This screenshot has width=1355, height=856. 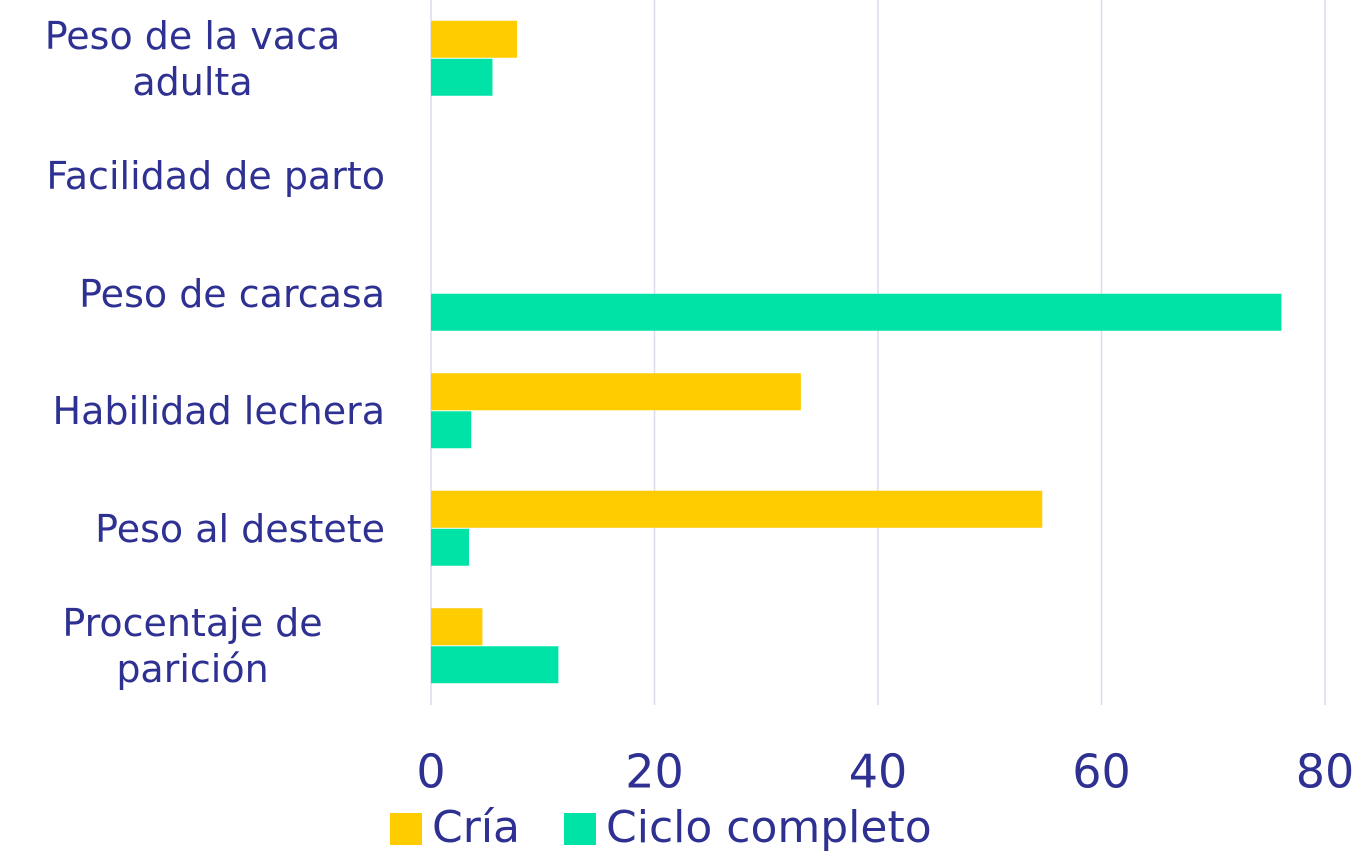 I want to click on category-label-box: Facilidad de parto, so click(x=192, y=176).